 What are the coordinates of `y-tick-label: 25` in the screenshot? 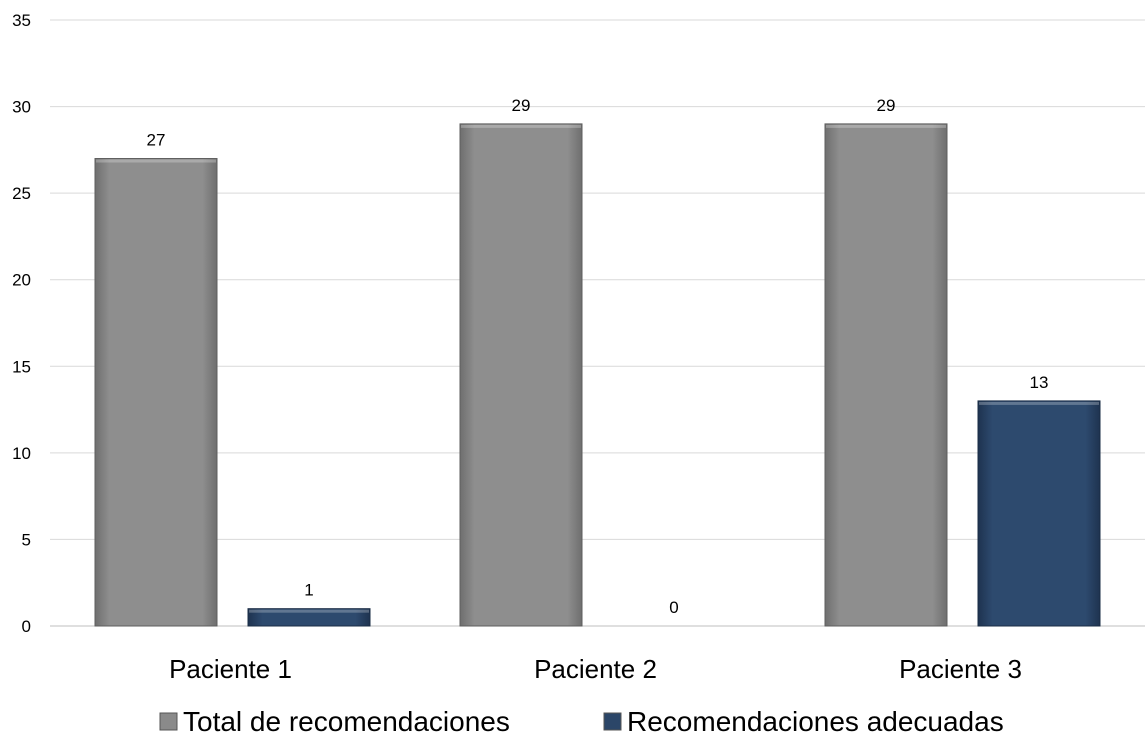 It's located at (21, 193).